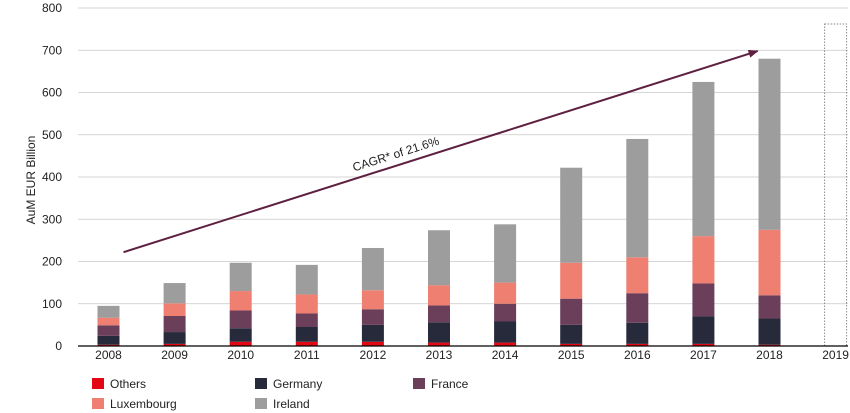 The height and width of the screenshot is (413, 850). I want to click on bar-segment-ireland-2010, so click(240, 277).